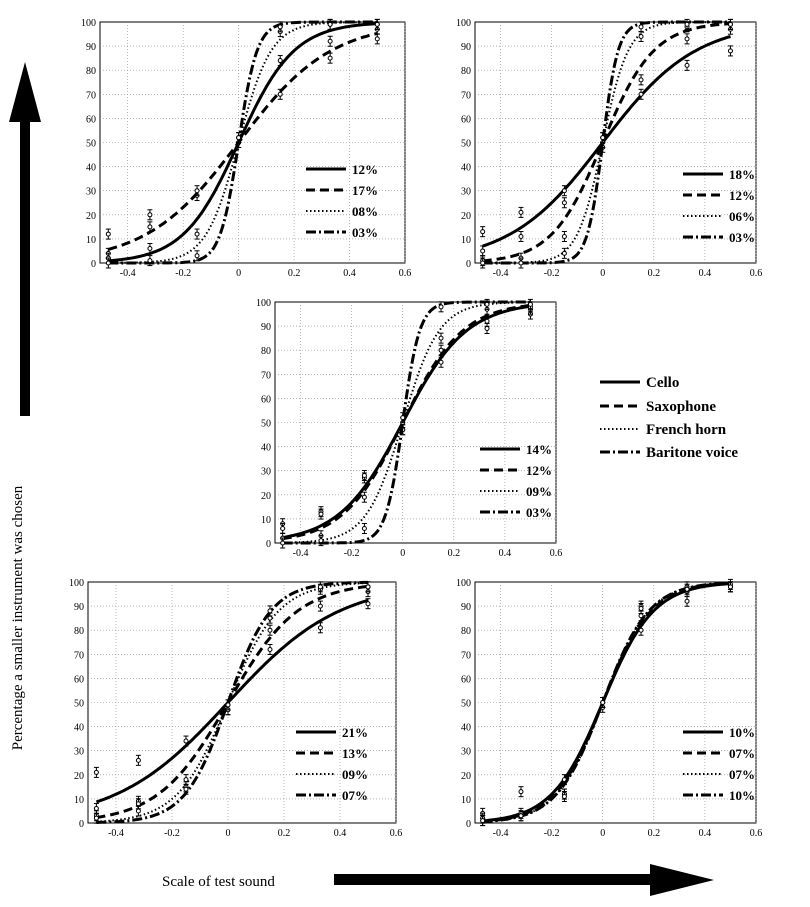 The width and height of the screenshot is (810, 907). Describe the element at coordinates (365, 232) in the screenshot. I see `panel-legend-percent: 03%` at that location.